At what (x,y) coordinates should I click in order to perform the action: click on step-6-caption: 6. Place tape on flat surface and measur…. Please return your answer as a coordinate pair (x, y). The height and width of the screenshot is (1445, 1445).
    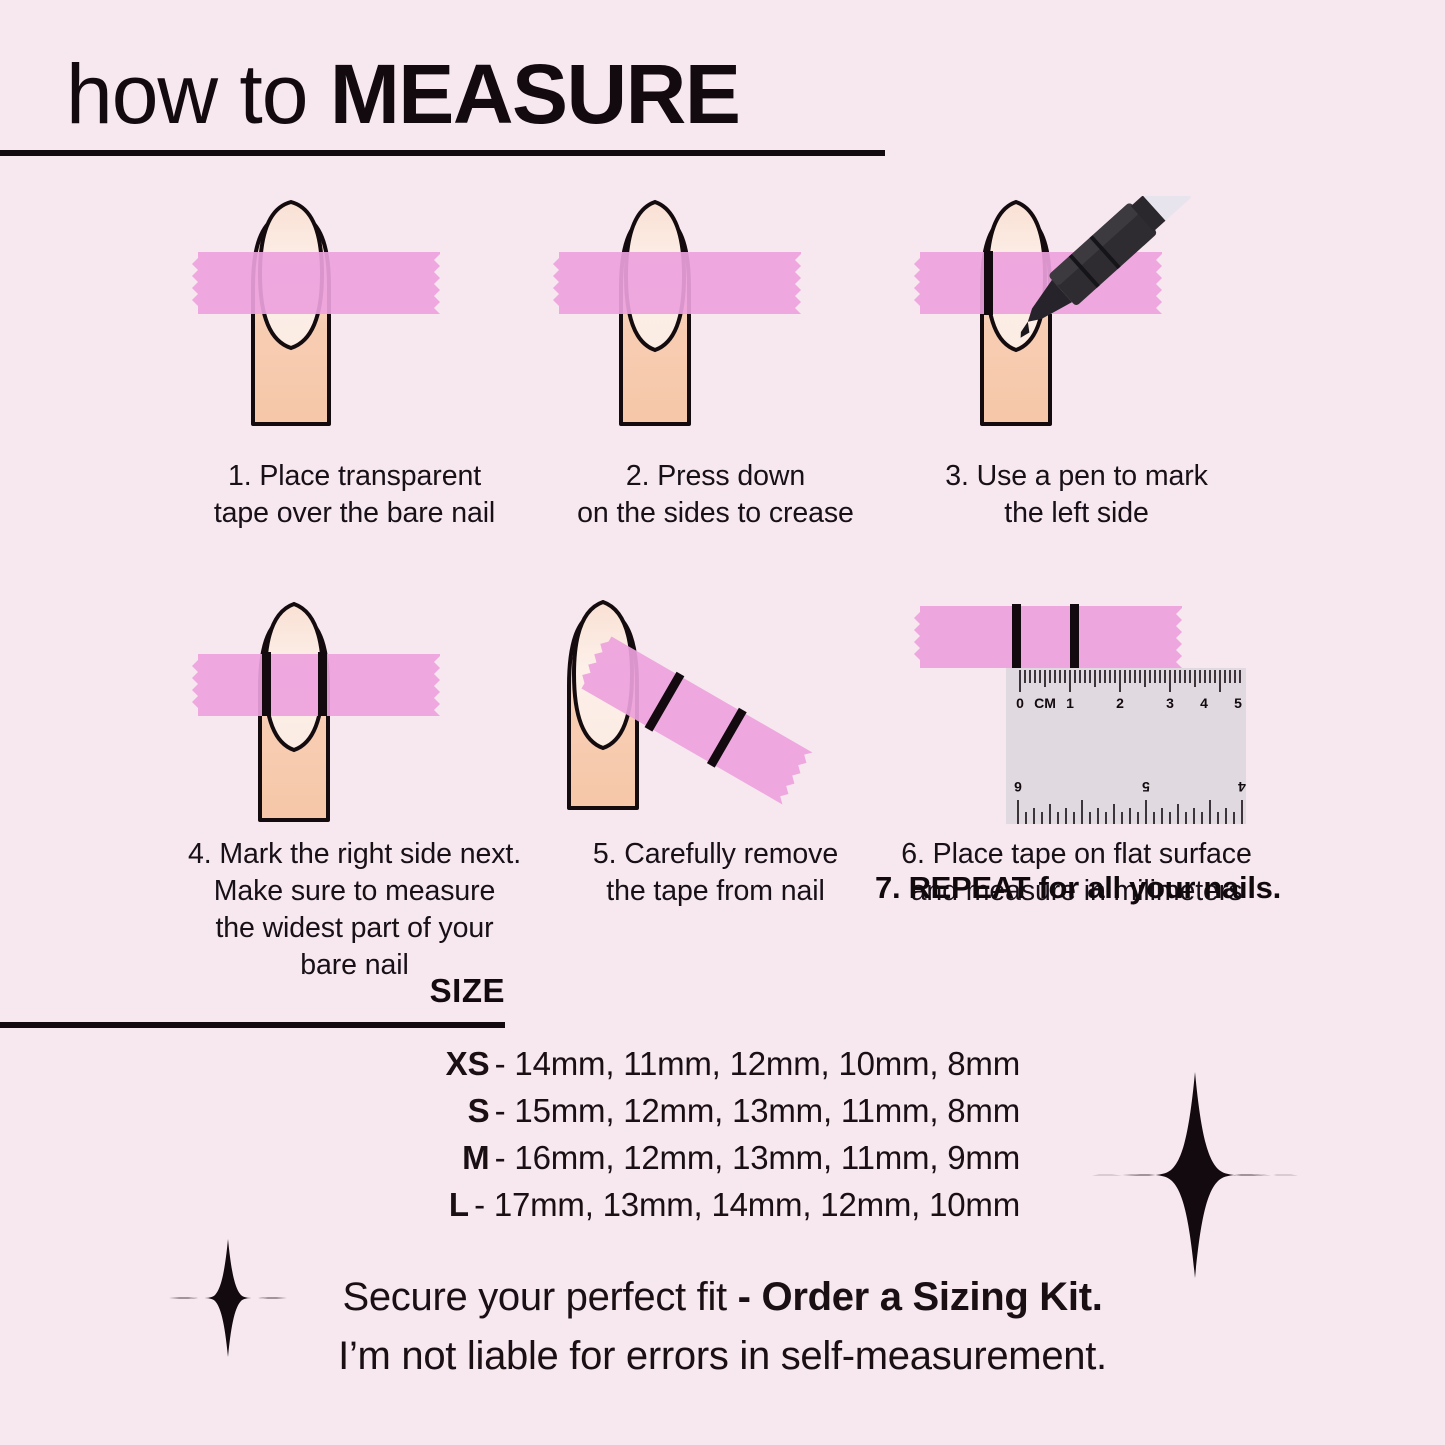
    Looking at the image, I should click on (1076, 873).